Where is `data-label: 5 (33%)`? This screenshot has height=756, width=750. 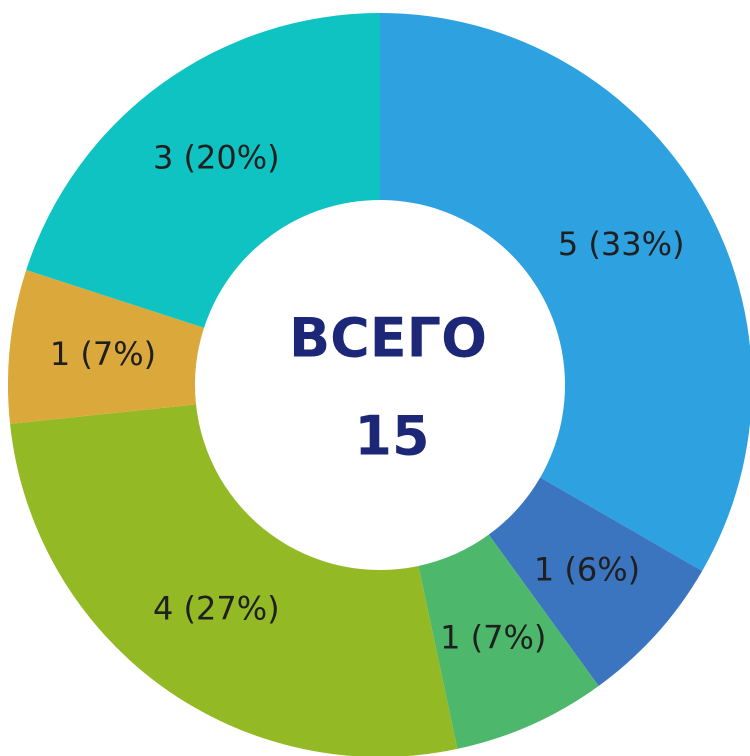 data-label: 5 (33%) is located at coordinates (621, 244).